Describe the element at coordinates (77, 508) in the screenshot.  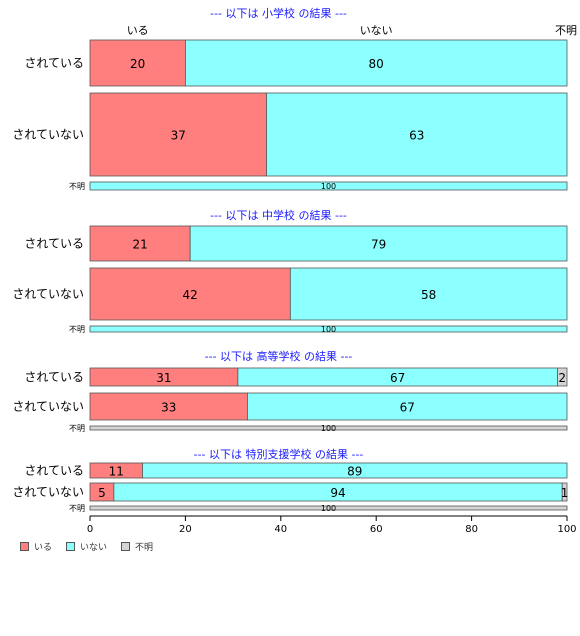
I see `row-label-3-2: 不明` at that location.